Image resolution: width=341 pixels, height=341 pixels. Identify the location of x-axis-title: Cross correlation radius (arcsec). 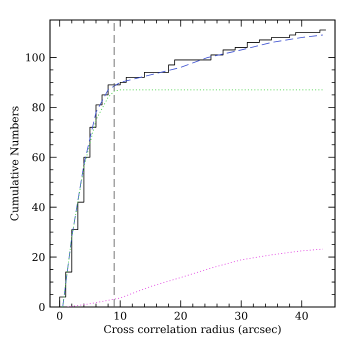
(192, 329).